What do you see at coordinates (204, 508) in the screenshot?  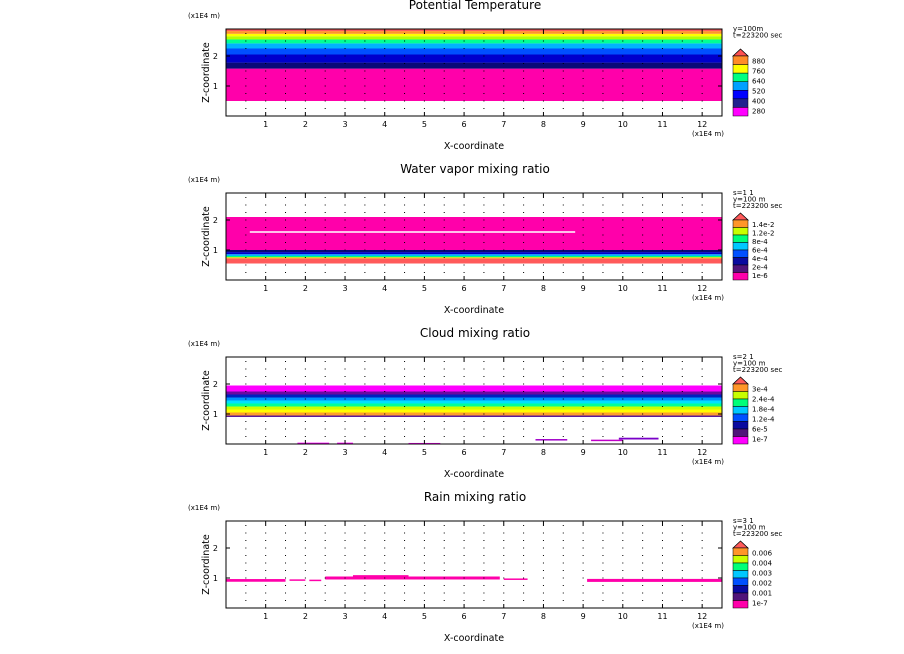 I see `z-unit-label: (x1E4 m)` at bounding box center [204, 508].